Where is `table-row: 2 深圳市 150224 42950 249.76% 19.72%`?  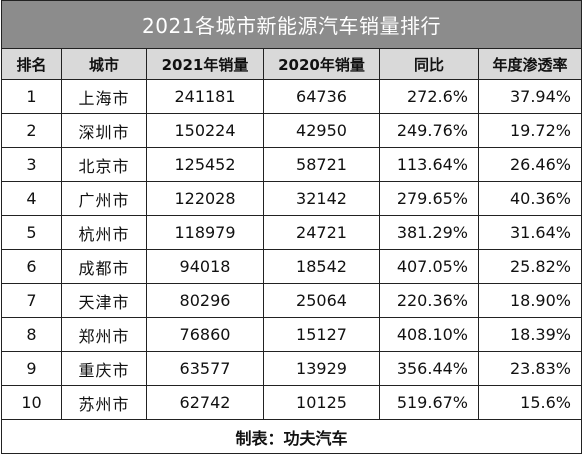 table-row: 2 深圳市 150224 42950 249.76% 19.72% is located at coordinates (291, 130).